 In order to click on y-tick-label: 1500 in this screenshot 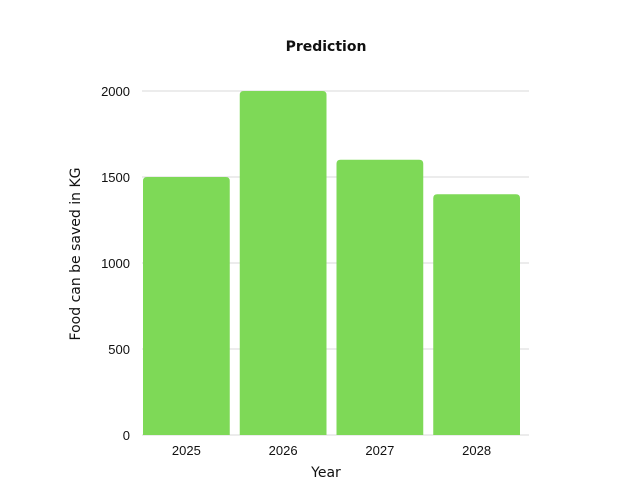, I will do `click(115, 177)`.